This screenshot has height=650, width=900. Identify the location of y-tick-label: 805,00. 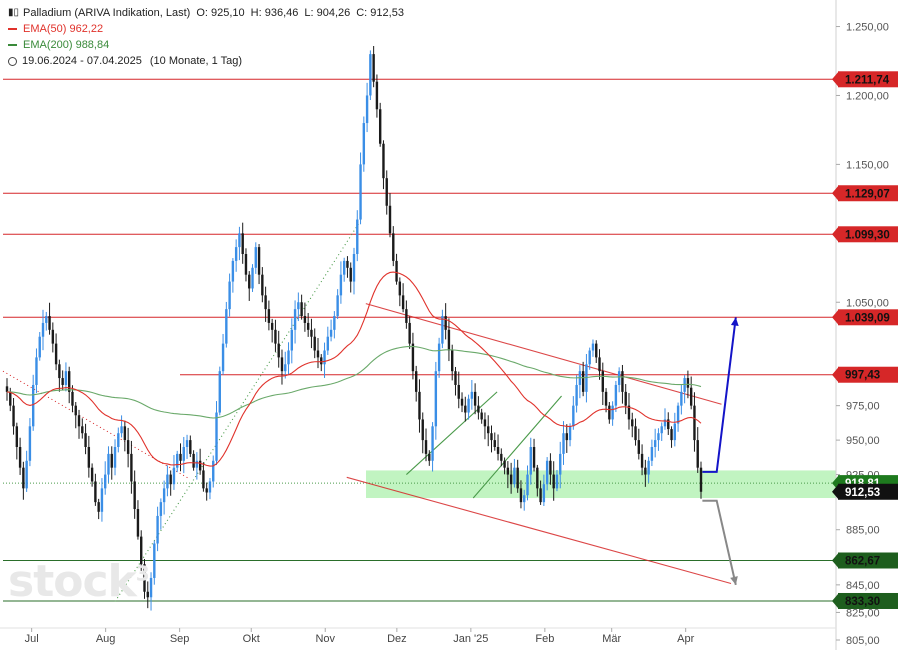
(863, 641).